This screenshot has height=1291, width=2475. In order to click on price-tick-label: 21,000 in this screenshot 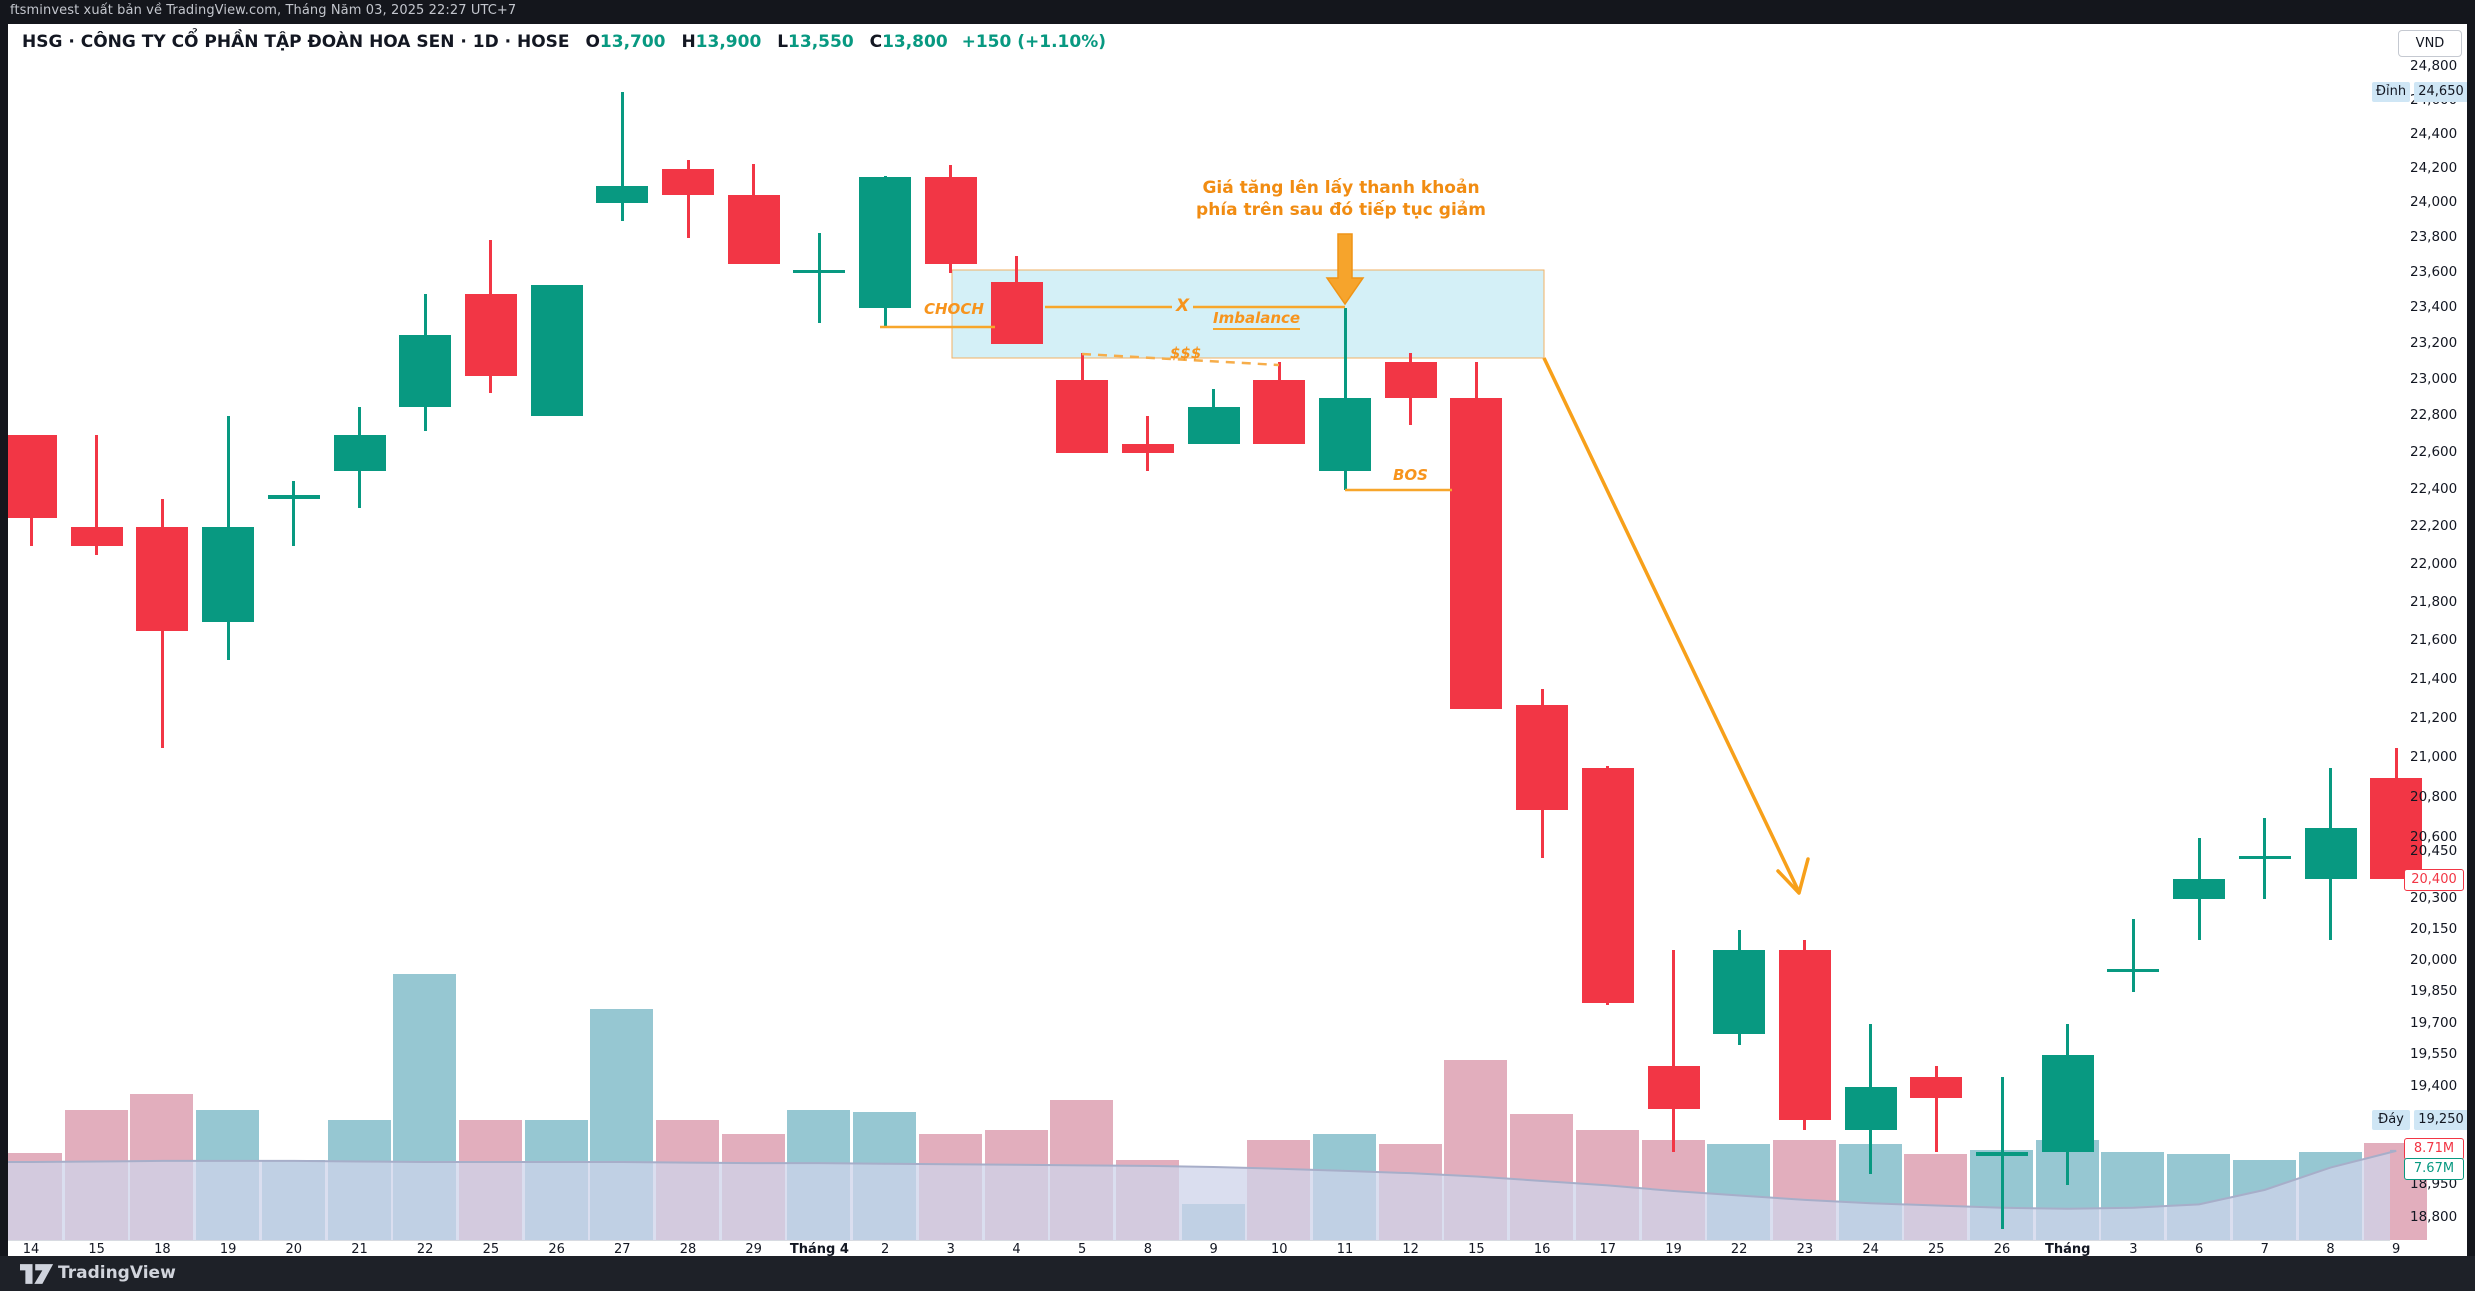, I will do `click(2434, 757)`.